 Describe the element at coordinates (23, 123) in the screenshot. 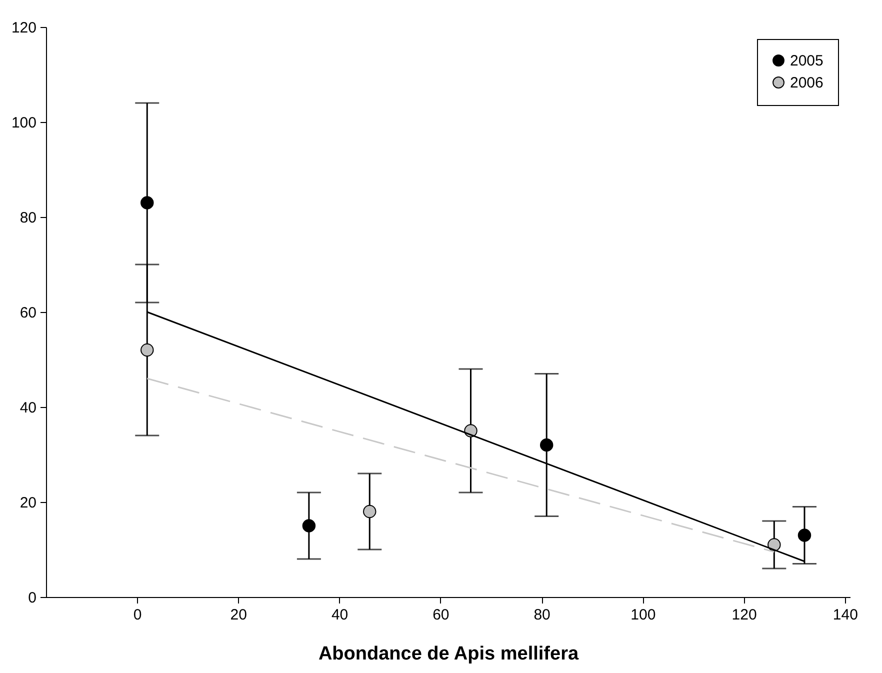

I see `y-tick-label: 100` at that location.